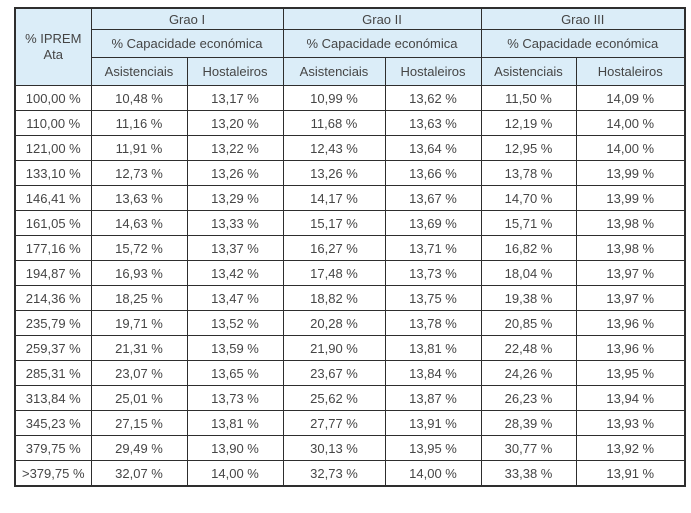 The height and width of the screenshot is (513, 691). Describe the element at coordinates (53, 123) in the screenshot. I see `iprem-cell: 110,00 %` at that location.